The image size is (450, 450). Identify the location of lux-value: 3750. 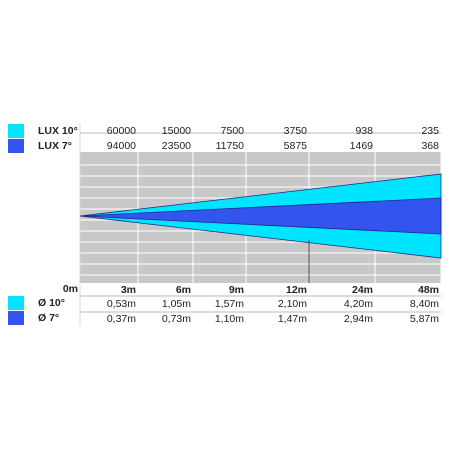
(295, 131).